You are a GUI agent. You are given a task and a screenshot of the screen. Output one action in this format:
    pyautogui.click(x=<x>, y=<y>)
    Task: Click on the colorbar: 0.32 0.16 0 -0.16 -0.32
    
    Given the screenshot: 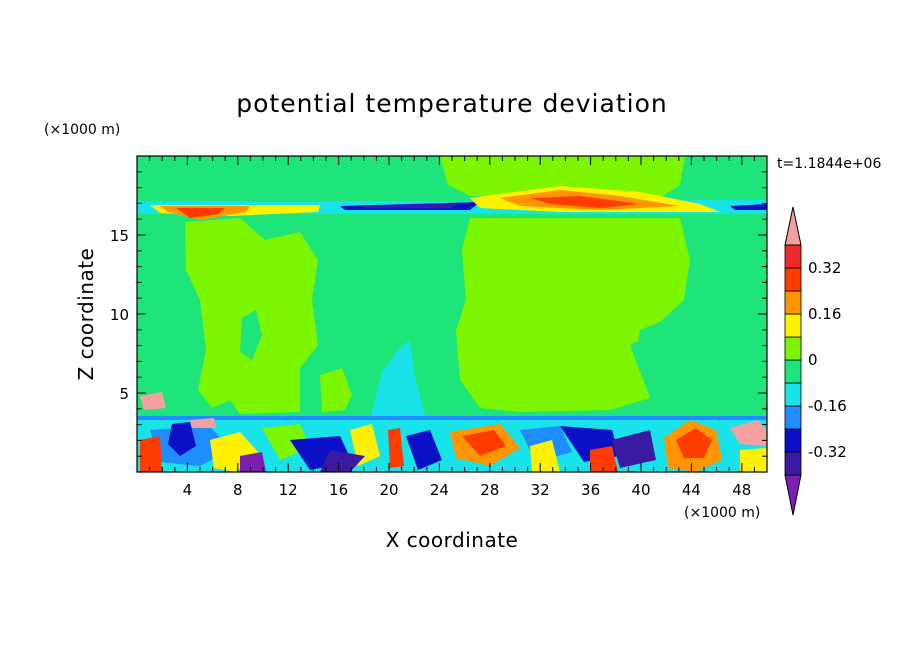 What is the action you would take?
    pyautogui.click(x=815, y=361)
    